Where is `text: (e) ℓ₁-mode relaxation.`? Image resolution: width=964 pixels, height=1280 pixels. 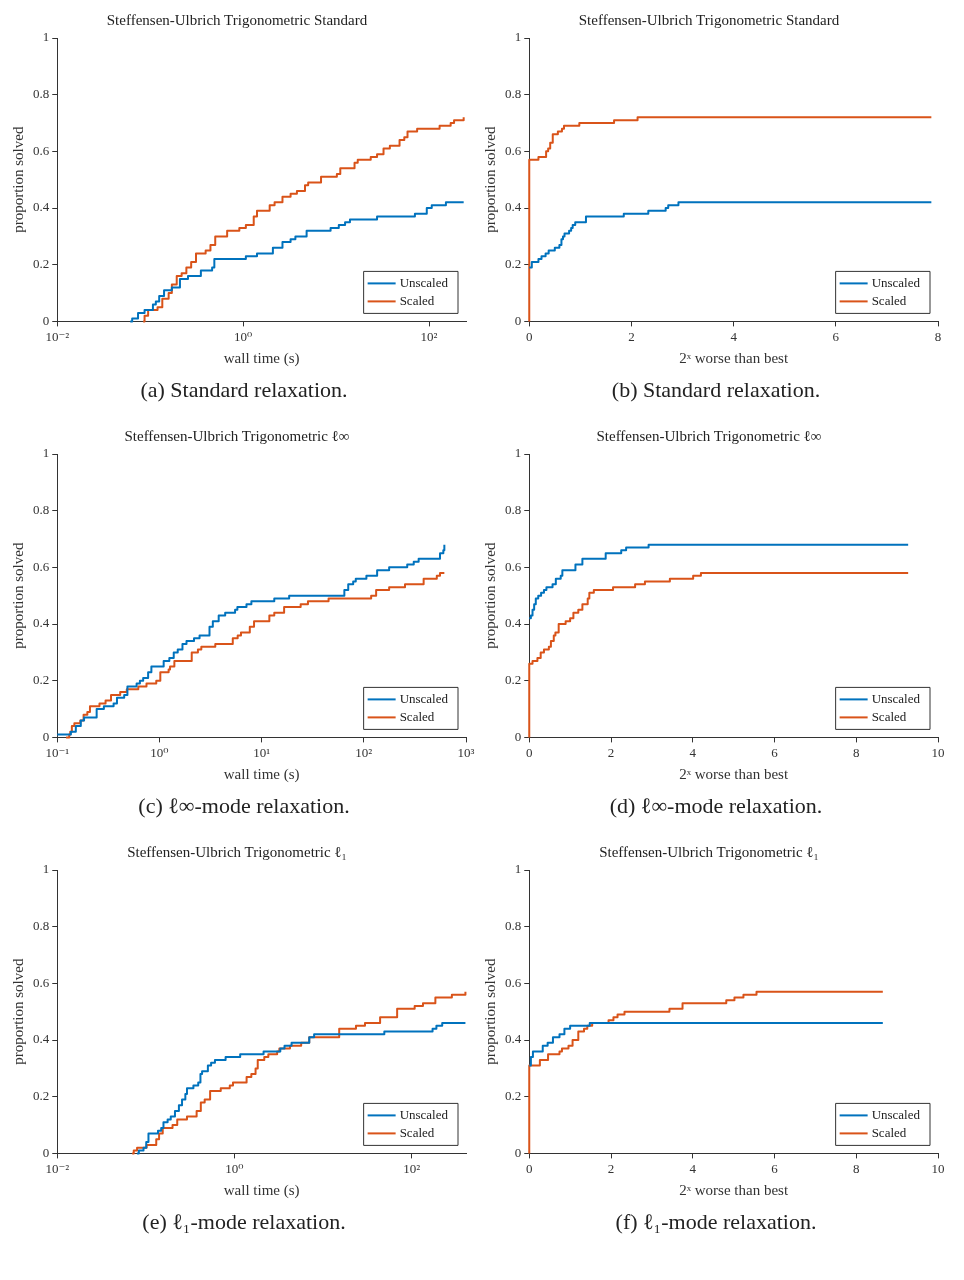 text: (e) ℓ₁-mode relaxation. is located at coordinates (244, 1222).